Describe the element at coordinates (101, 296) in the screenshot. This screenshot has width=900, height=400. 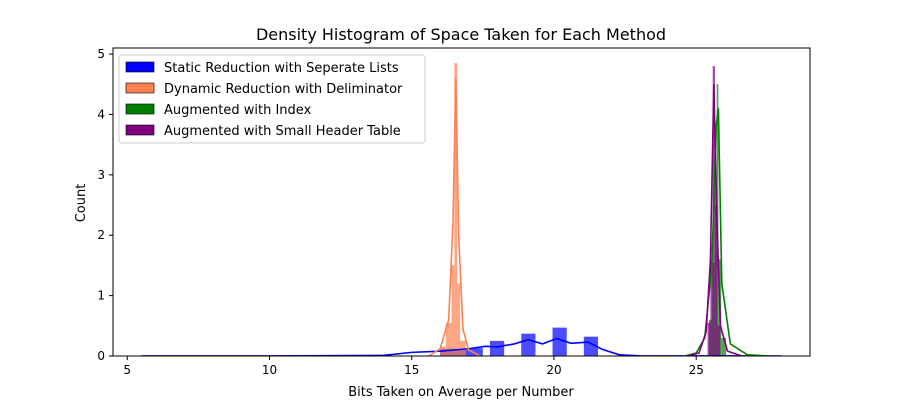
I see `y-tick-label-1: 1` at that location.